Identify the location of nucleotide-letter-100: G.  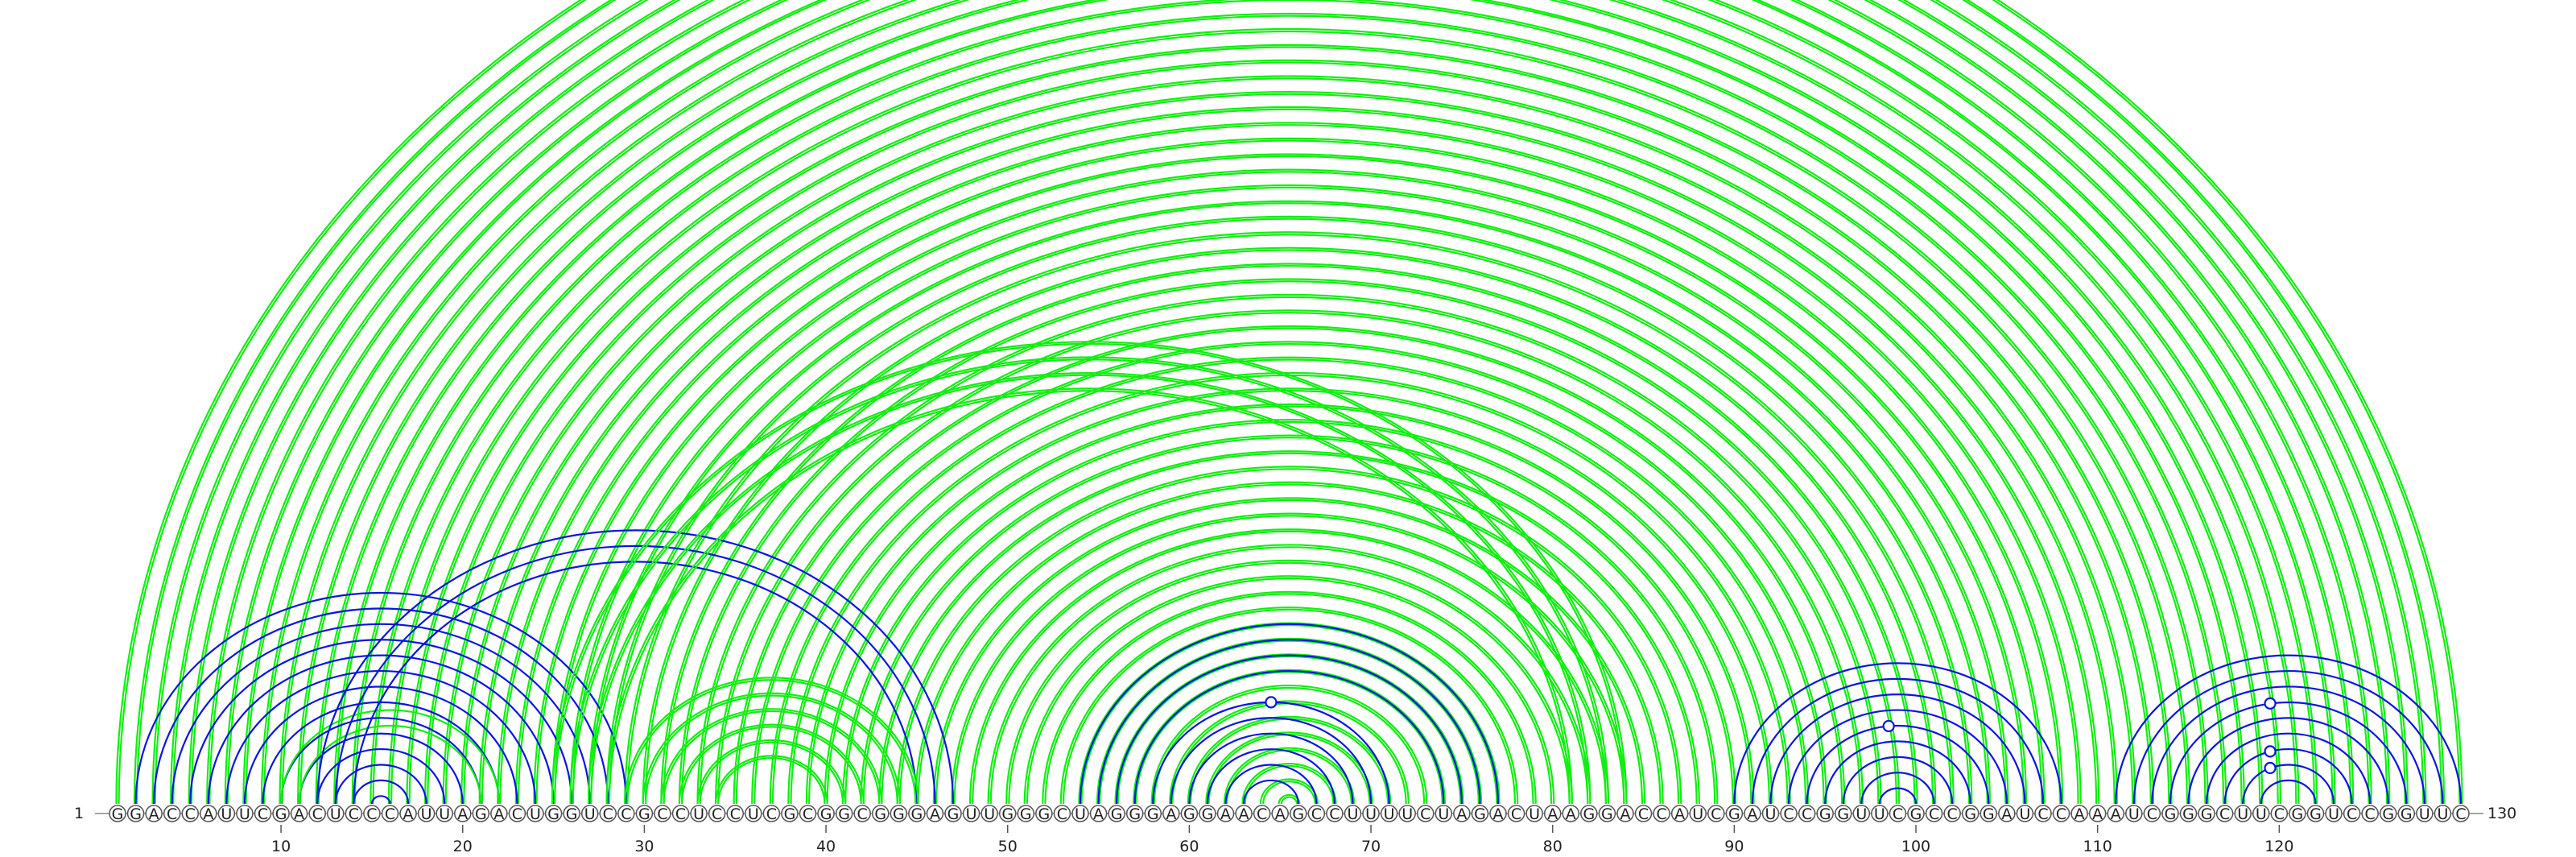
(1916, 814).